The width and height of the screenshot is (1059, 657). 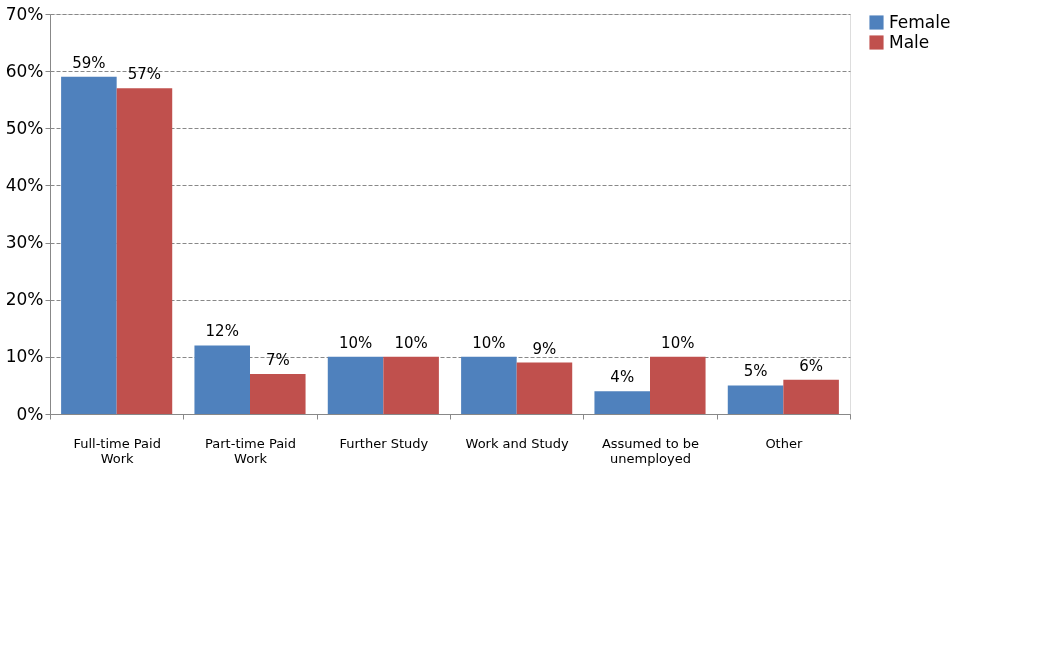 What do you see at coordinates (517, 443) in the screenshot?
I see `x-tick-label: Work and Study` at bounding box center [517, 443].